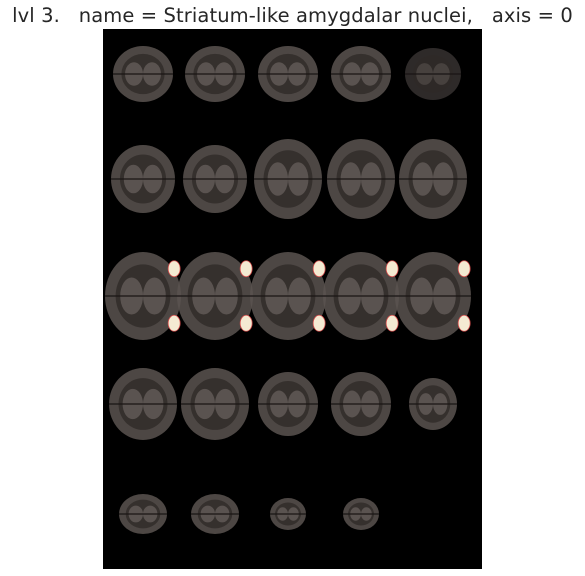 This screenshot has height=576, width=585. I want to click on brain-slice-r4c0, so click(143, 514).